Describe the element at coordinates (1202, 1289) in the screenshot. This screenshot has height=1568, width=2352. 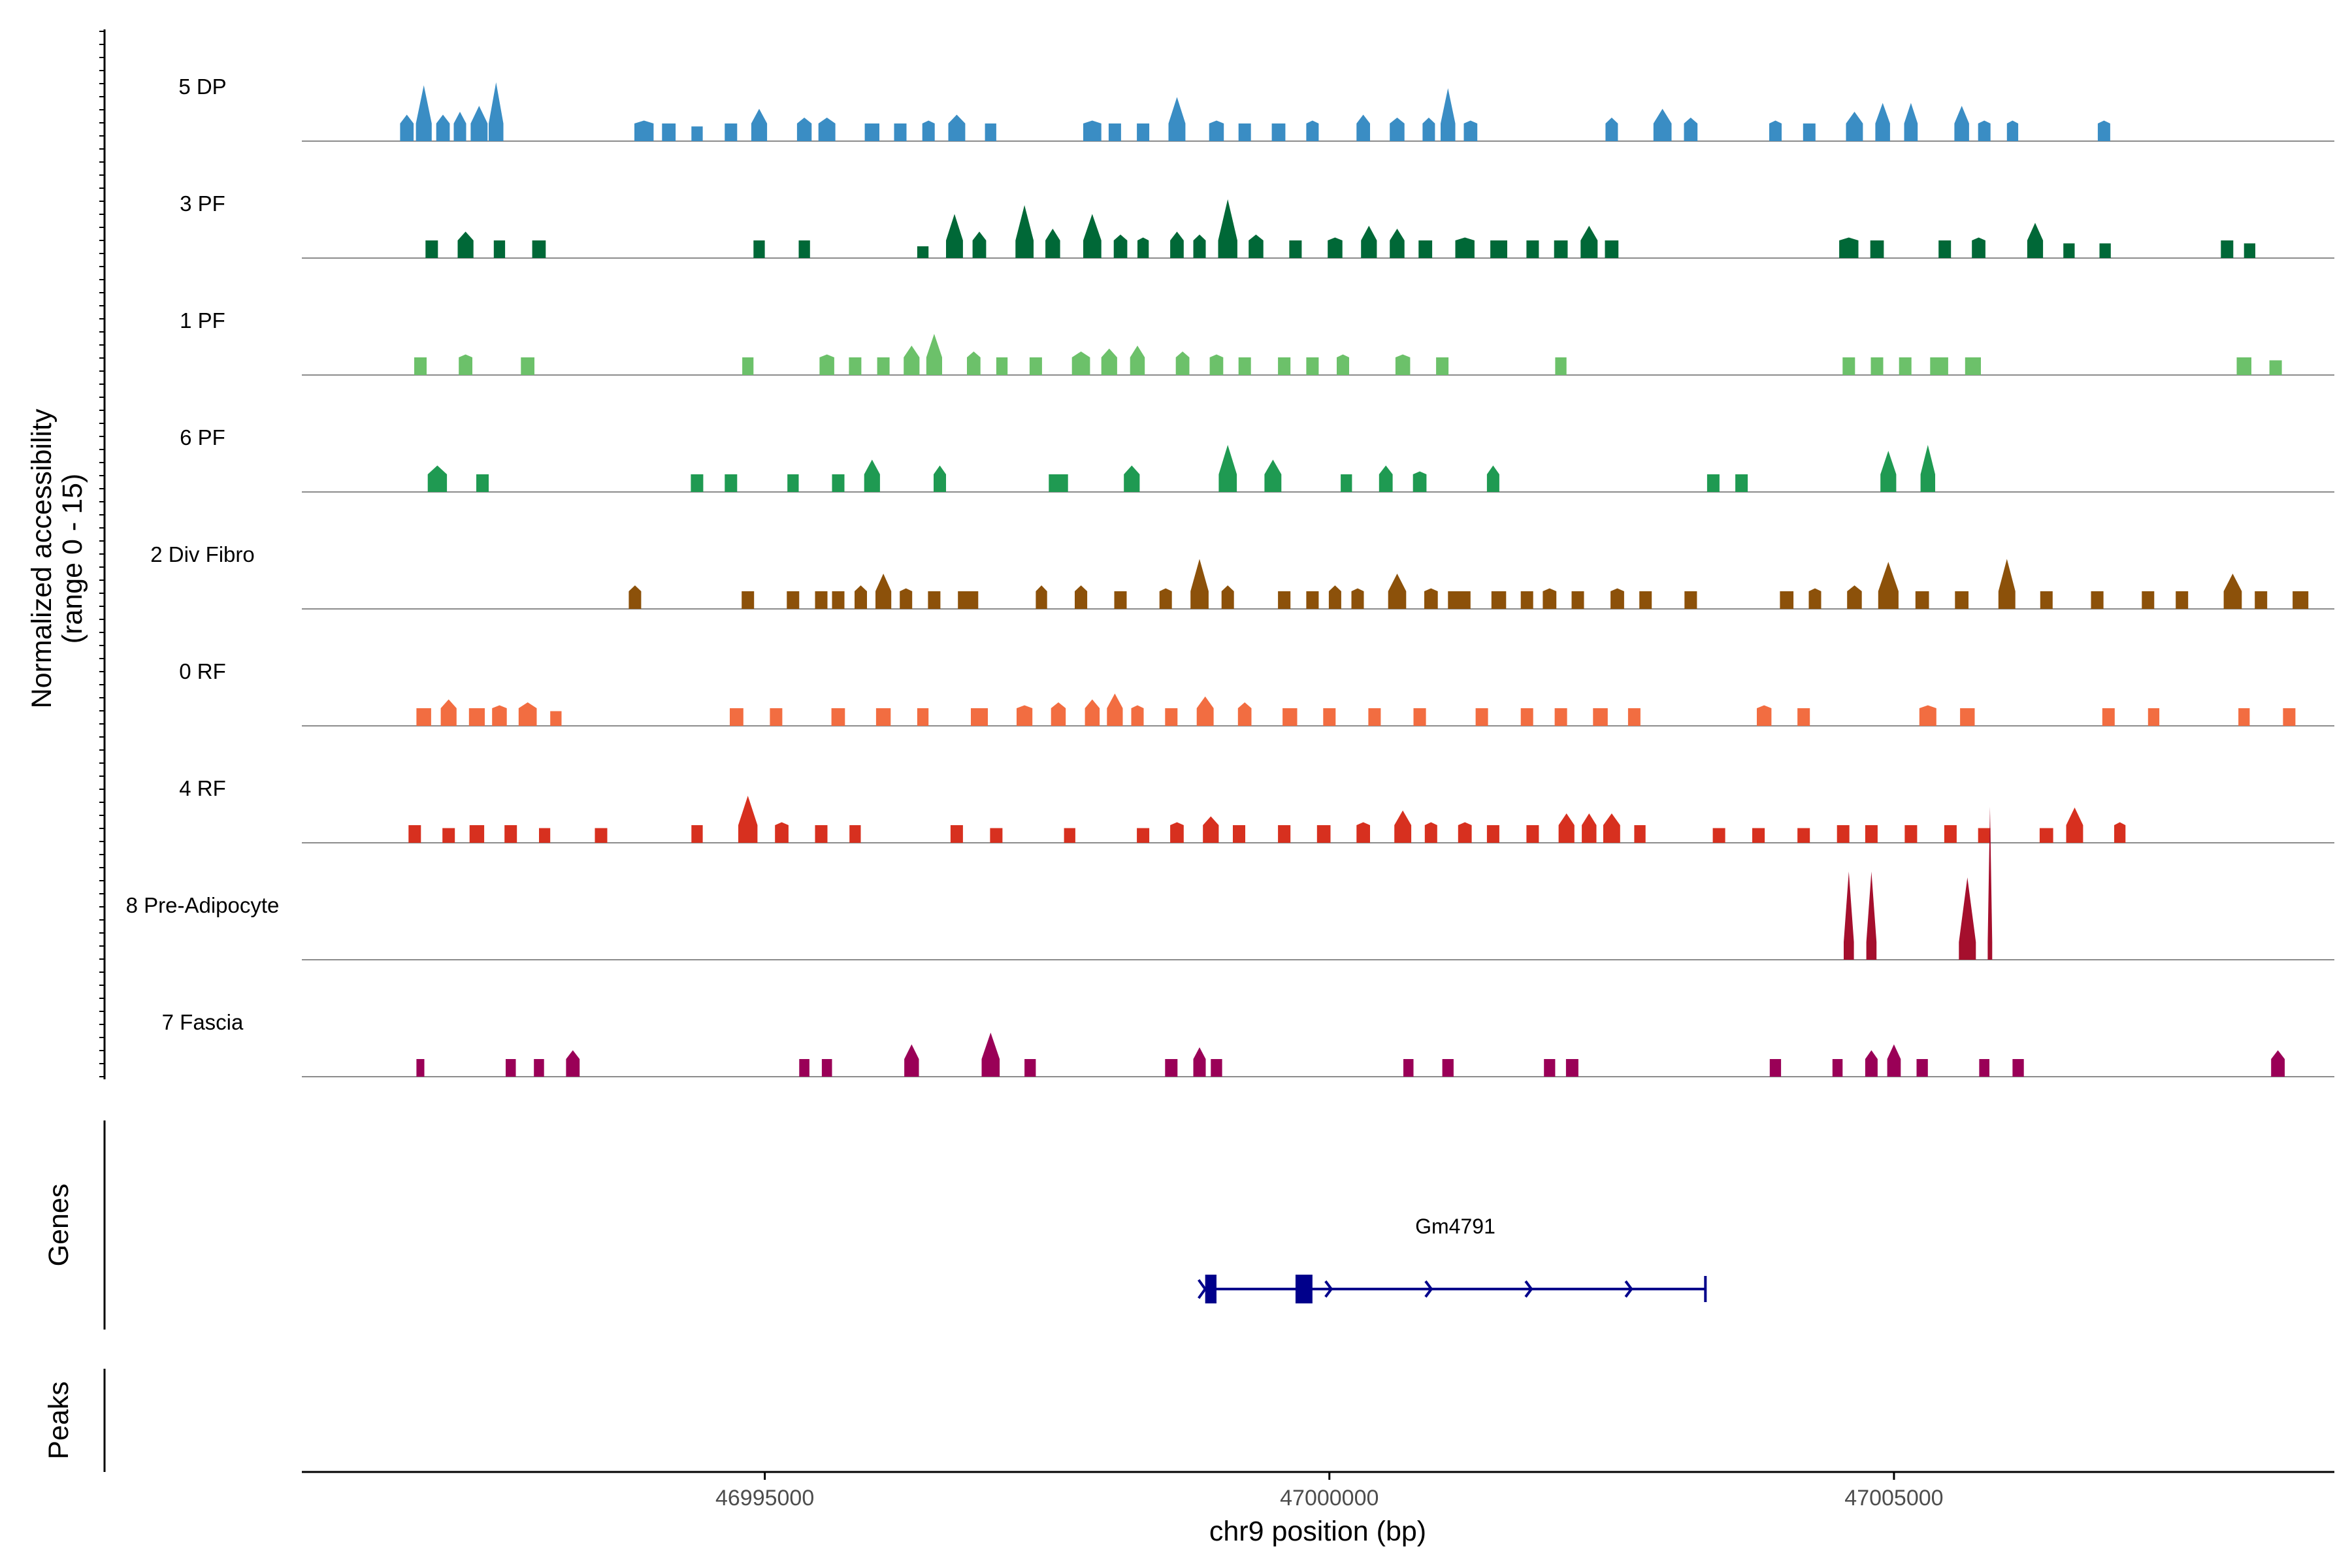
I see `gene-start-arrow` at that location.